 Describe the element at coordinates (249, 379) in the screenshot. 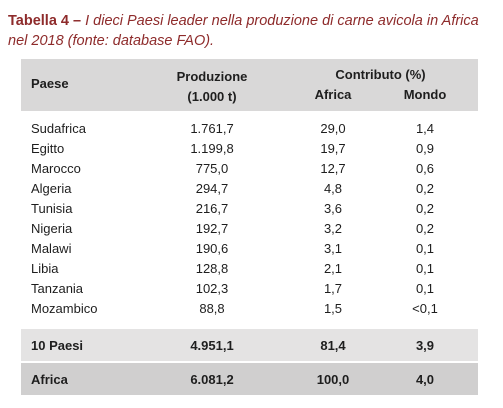

I see `total-row-africa: Africa 6.081,2 100,0 4,0` at that location.